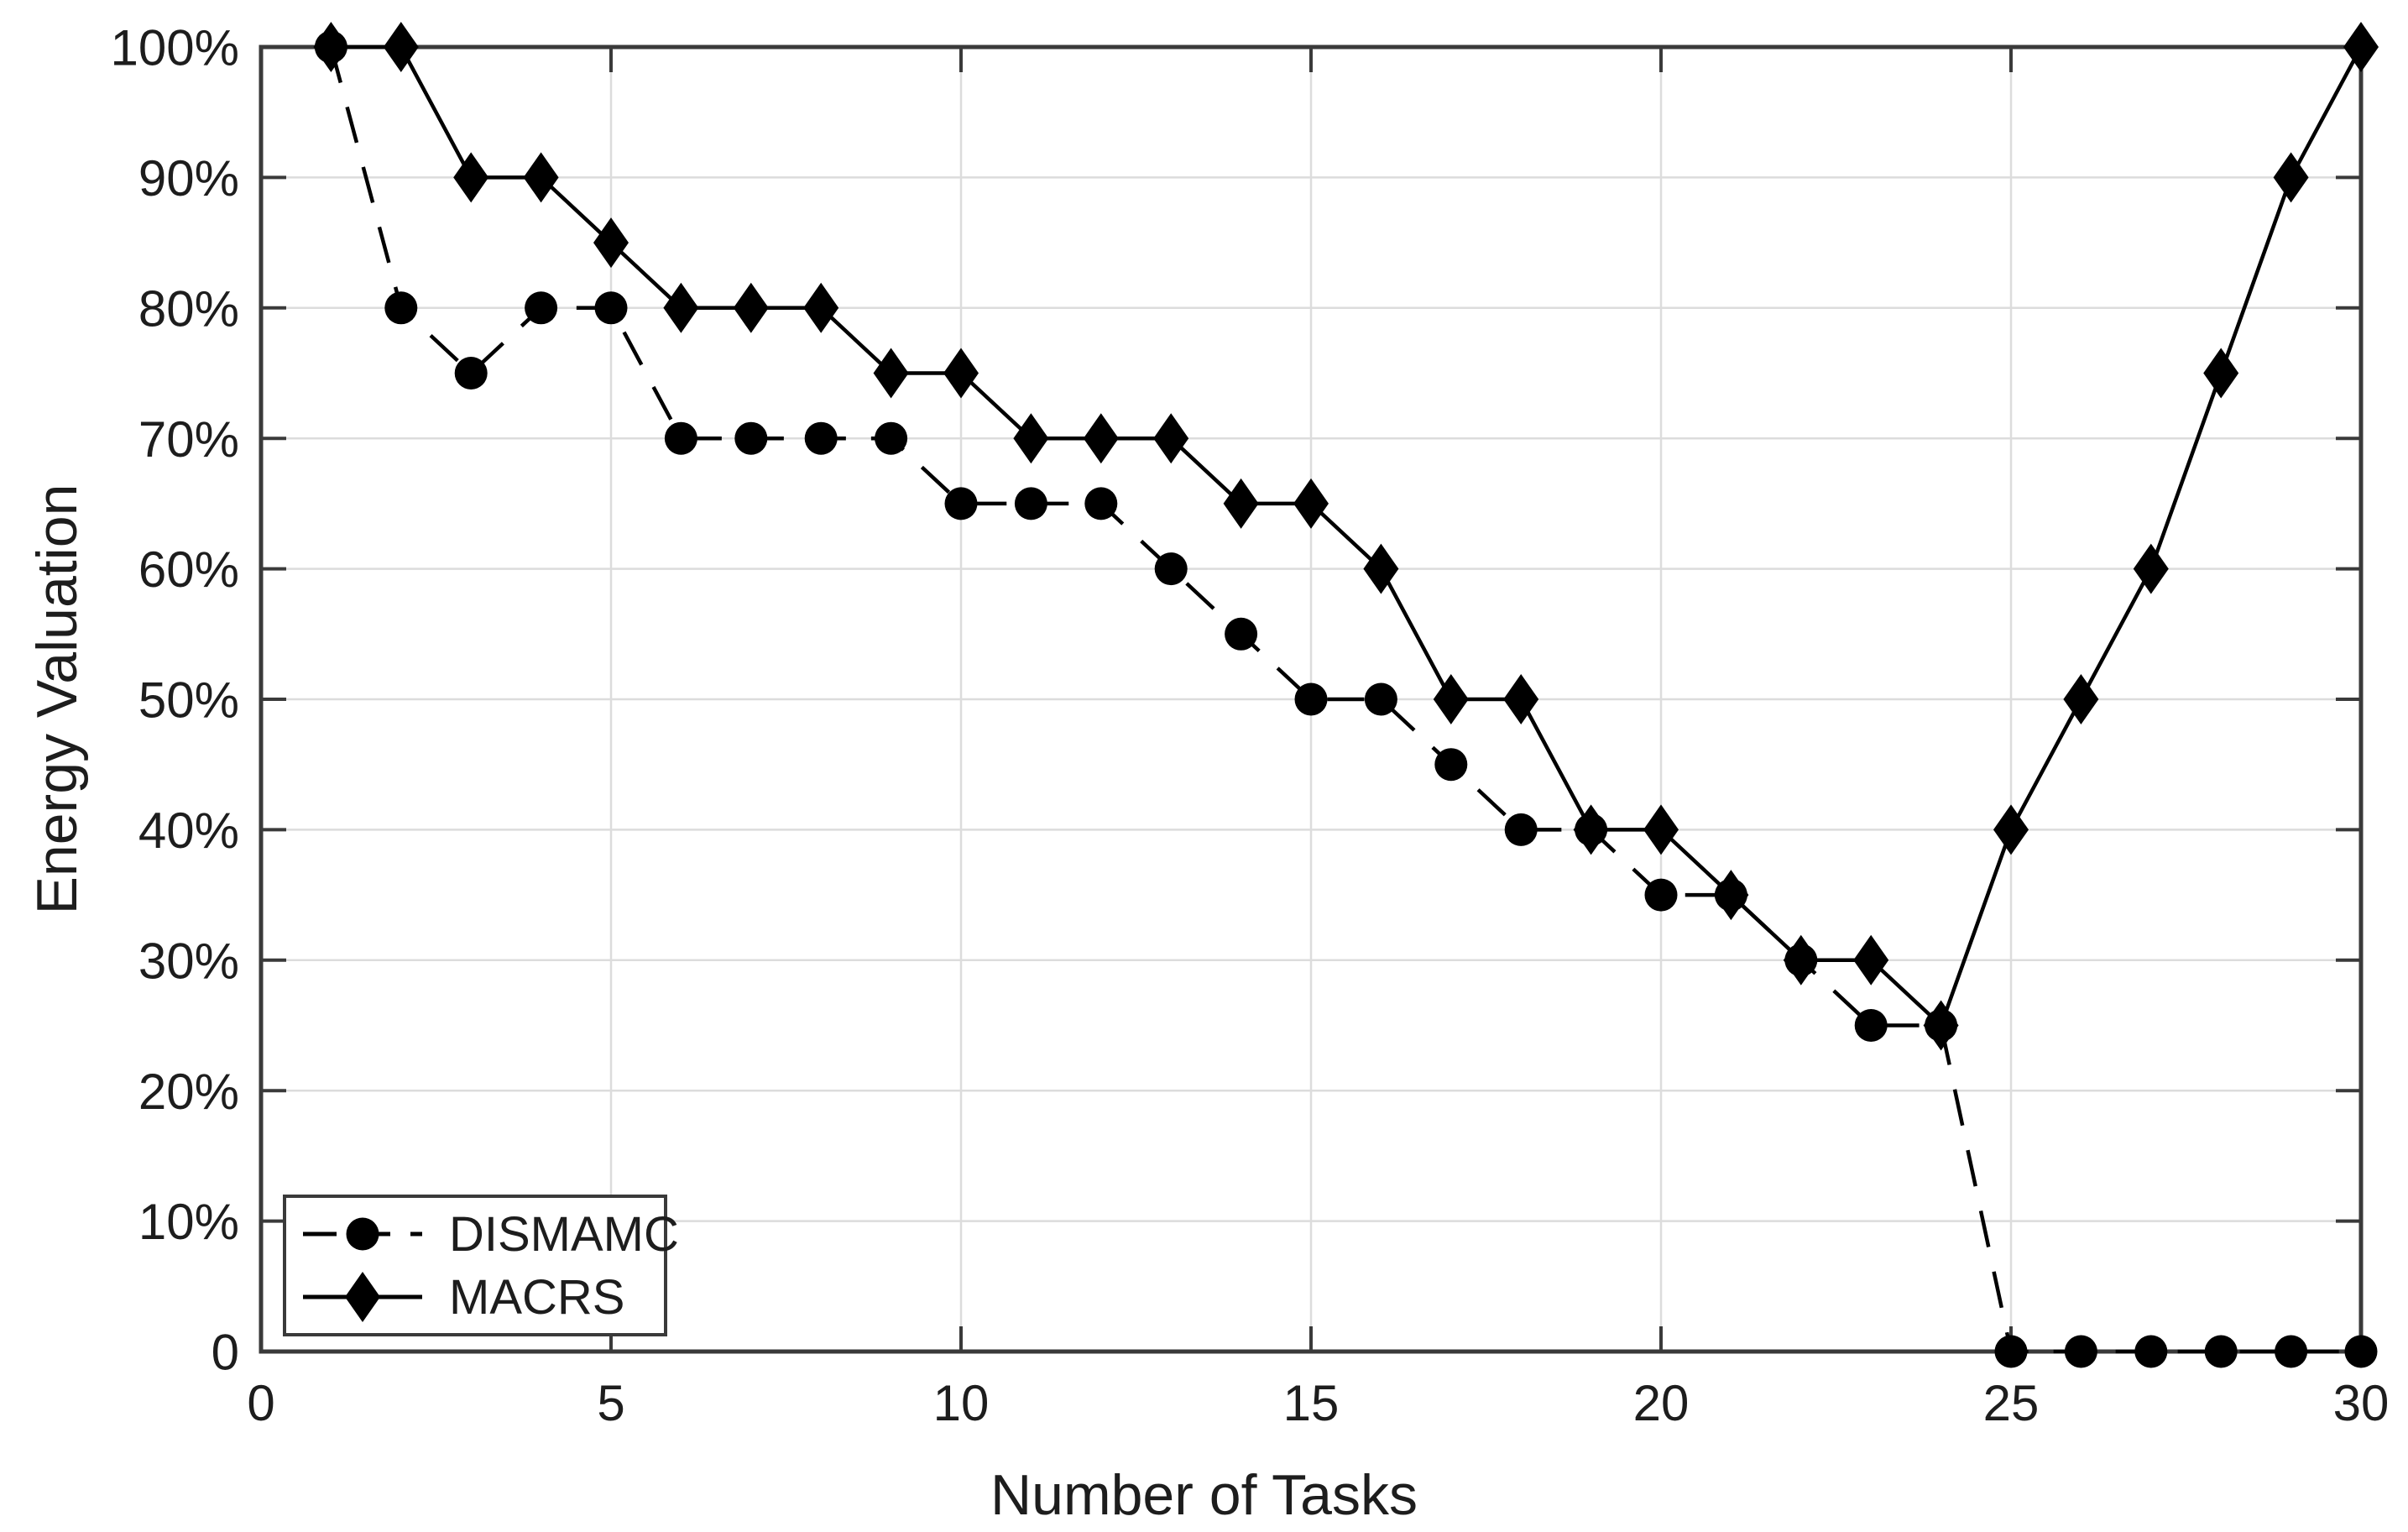  I want to click on y-tick-label: 10%, so click(188, 1222).